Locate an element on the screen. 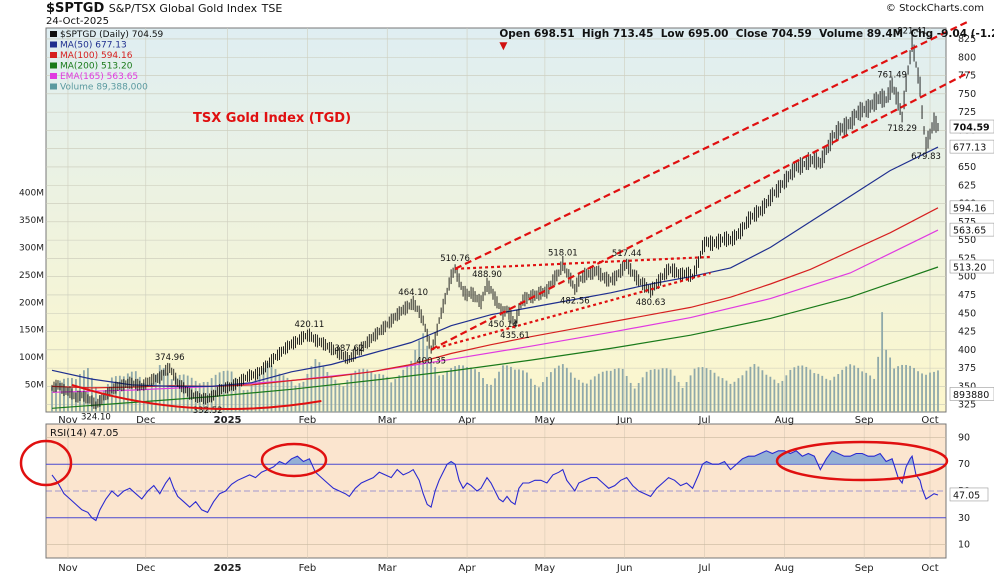 The width and height of the screenshot is (994, 576). volume-tick-label: 250M is located at coordinates (31, 276).